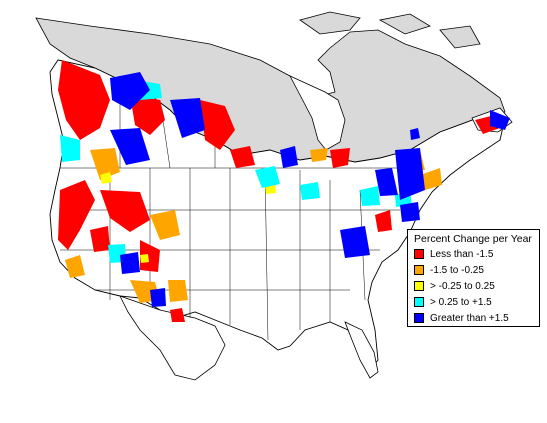 The height and width of the screenshot is (423, 547). I want to click on legend-label: Greater than +1.5, so click(469, 318).